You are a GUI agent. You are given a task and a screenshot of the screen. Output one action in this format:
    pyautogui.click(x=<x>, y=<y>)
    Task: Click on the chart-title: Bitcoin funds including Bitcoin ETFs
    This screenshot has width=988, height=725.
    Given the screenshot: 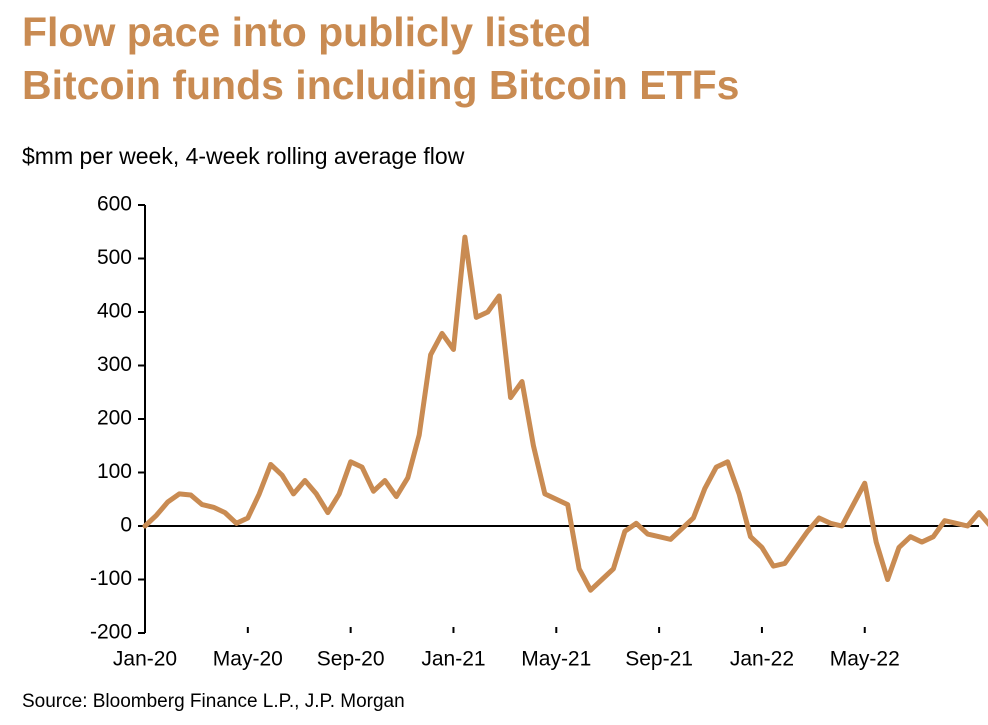 What is the action you would take?
    pyautogui.click(x=380, y=85)
    